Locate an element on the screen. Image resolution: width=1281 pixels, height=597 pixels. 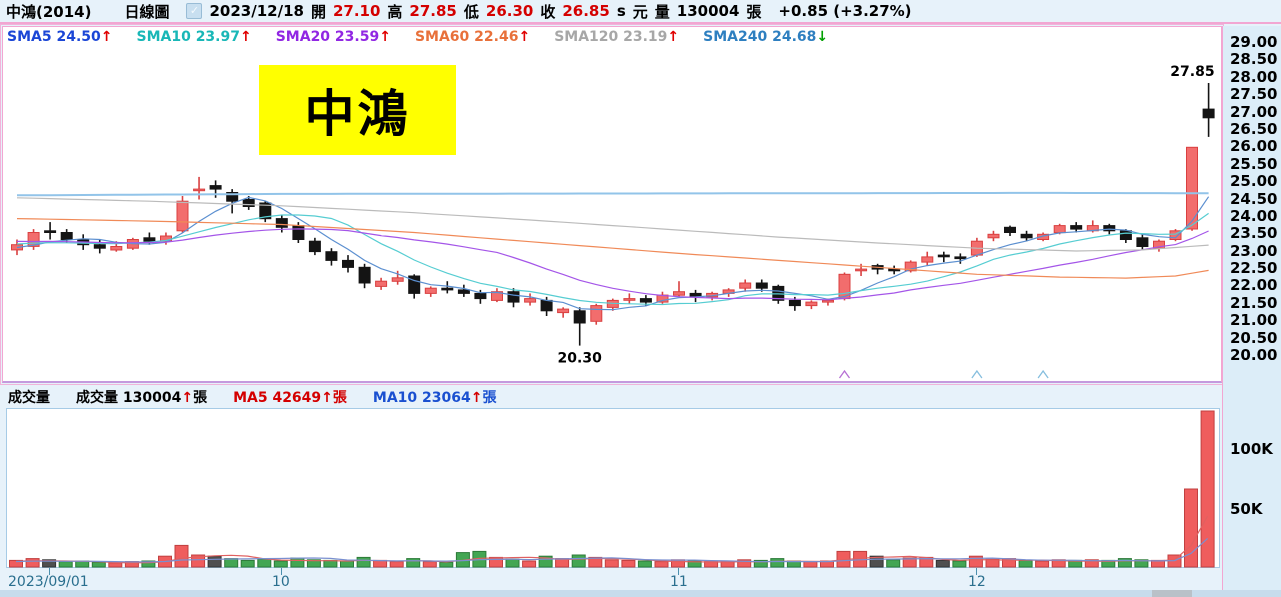
sma-legend-item: SMA5 24.50↑ is located at coordinates (59, 37).